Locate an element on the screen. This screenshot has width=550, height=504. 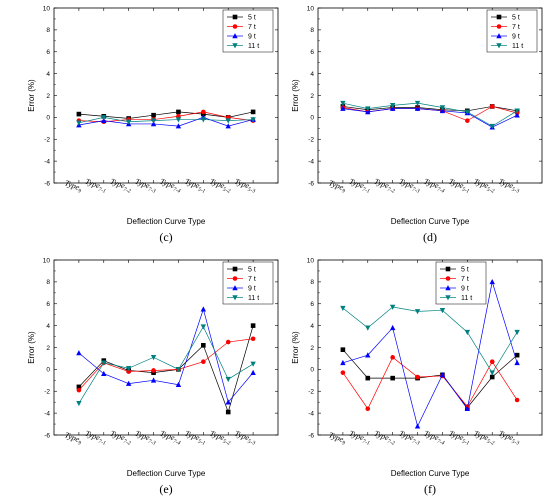
y-tick-label: 2 is located at coordinates (48, 96).